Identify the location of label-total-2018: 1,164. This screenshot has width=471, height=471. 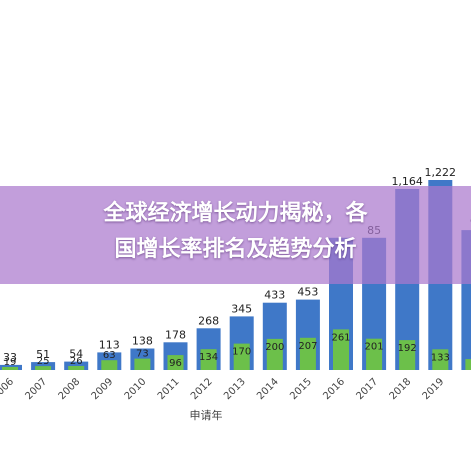
(407, 181).